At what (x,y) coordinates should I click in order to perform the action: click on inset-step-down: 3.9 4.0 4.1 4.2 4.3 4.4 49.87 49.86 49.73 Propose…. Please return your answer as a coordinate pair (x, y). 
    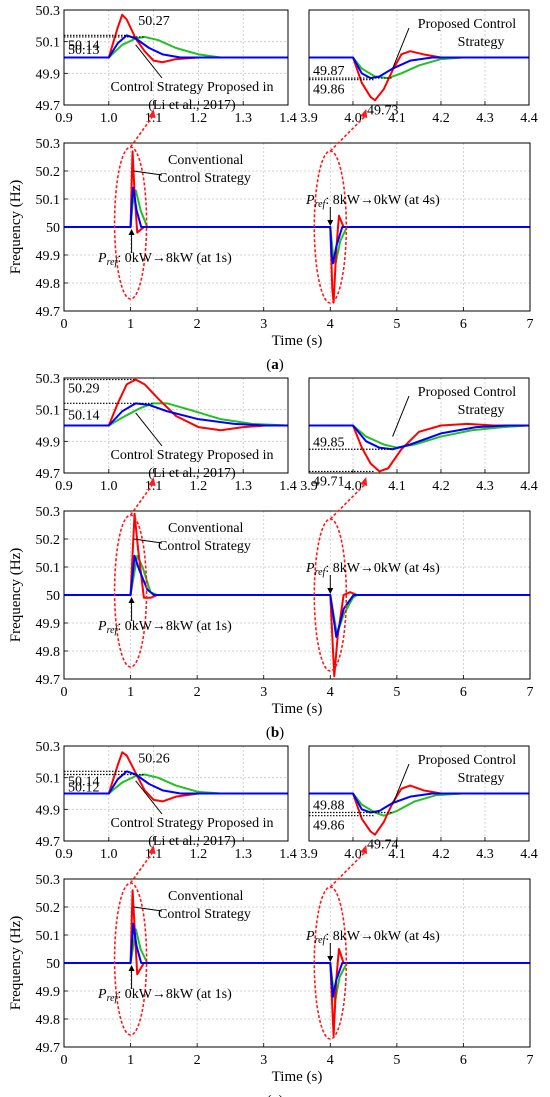
    Looking at the image, I should click on (419, 67).